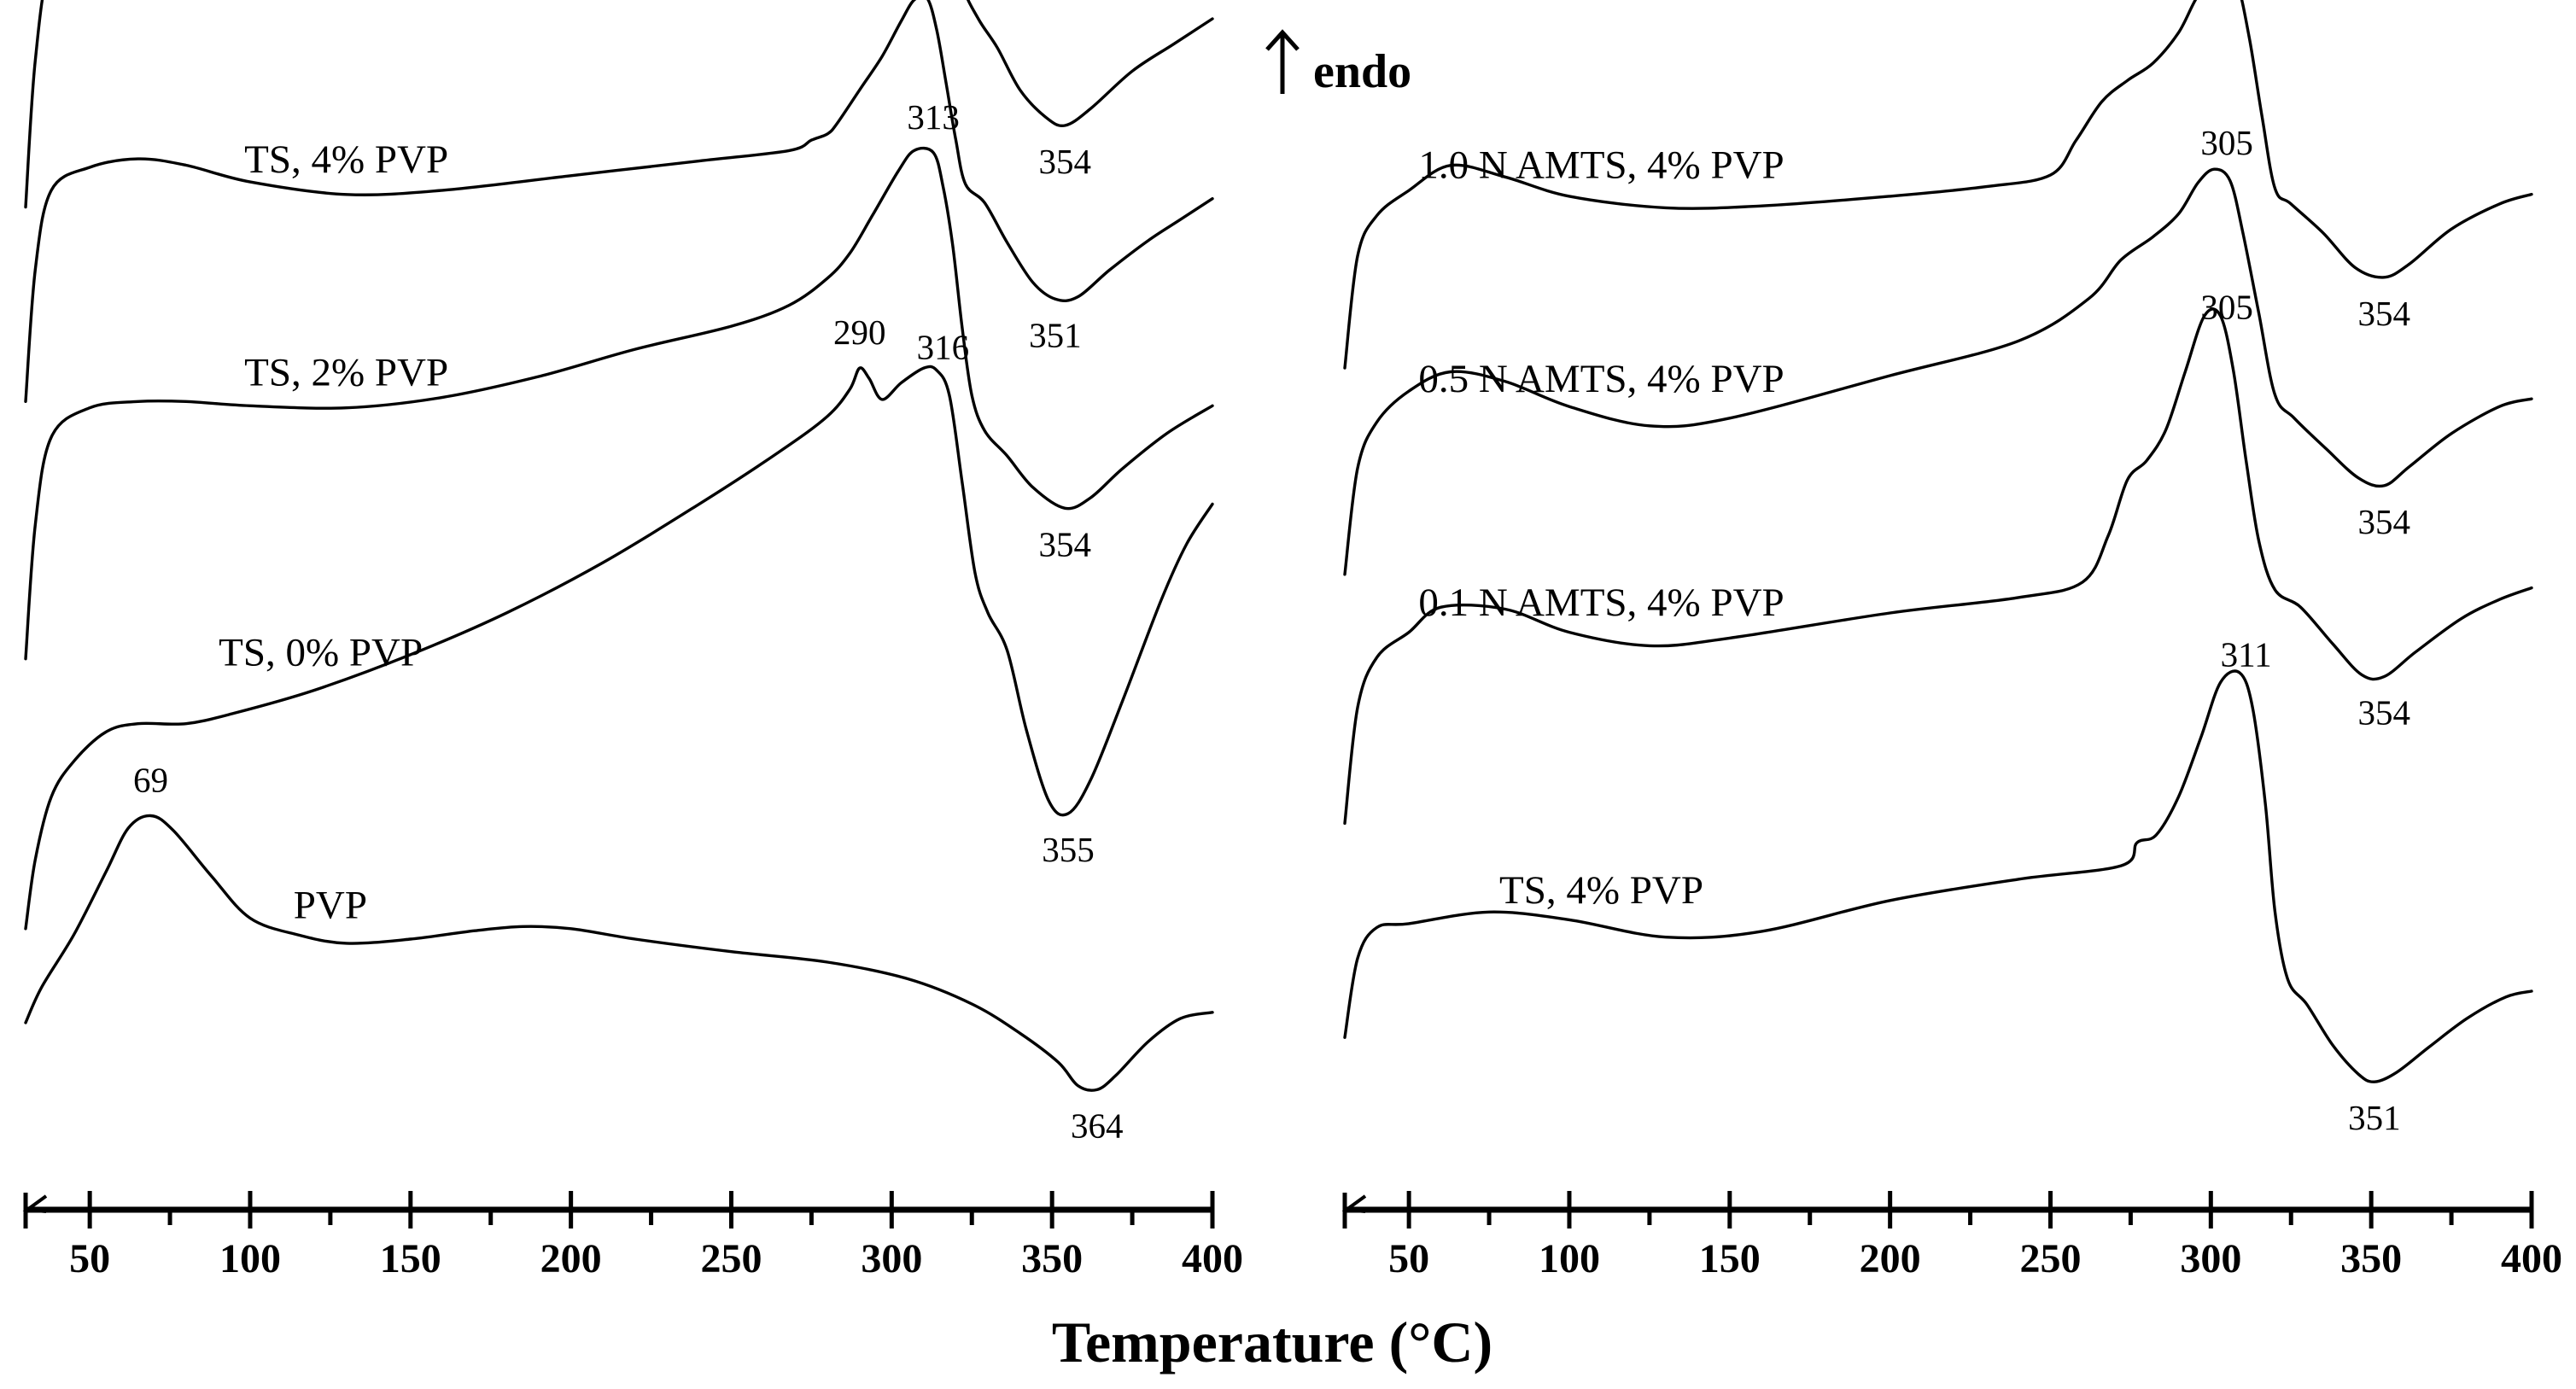 The image size is (2576, 1389). Describe the element at coordinates (2371, 1258) in the screenshot. I see `right-tick-label: 350` at that location.